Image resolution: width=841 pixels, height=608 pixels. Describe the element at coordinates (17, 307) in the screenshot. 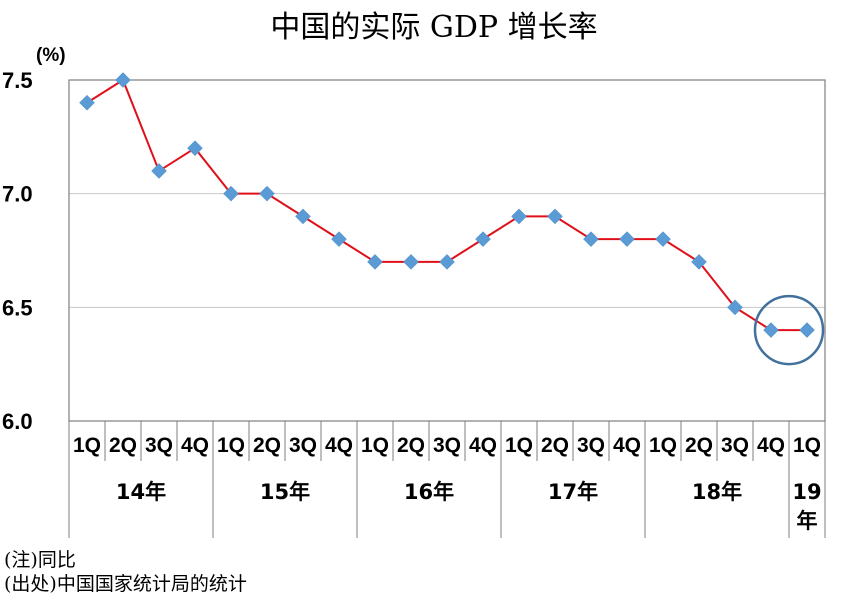

I see `y-tick-label: 6.5` at that location.